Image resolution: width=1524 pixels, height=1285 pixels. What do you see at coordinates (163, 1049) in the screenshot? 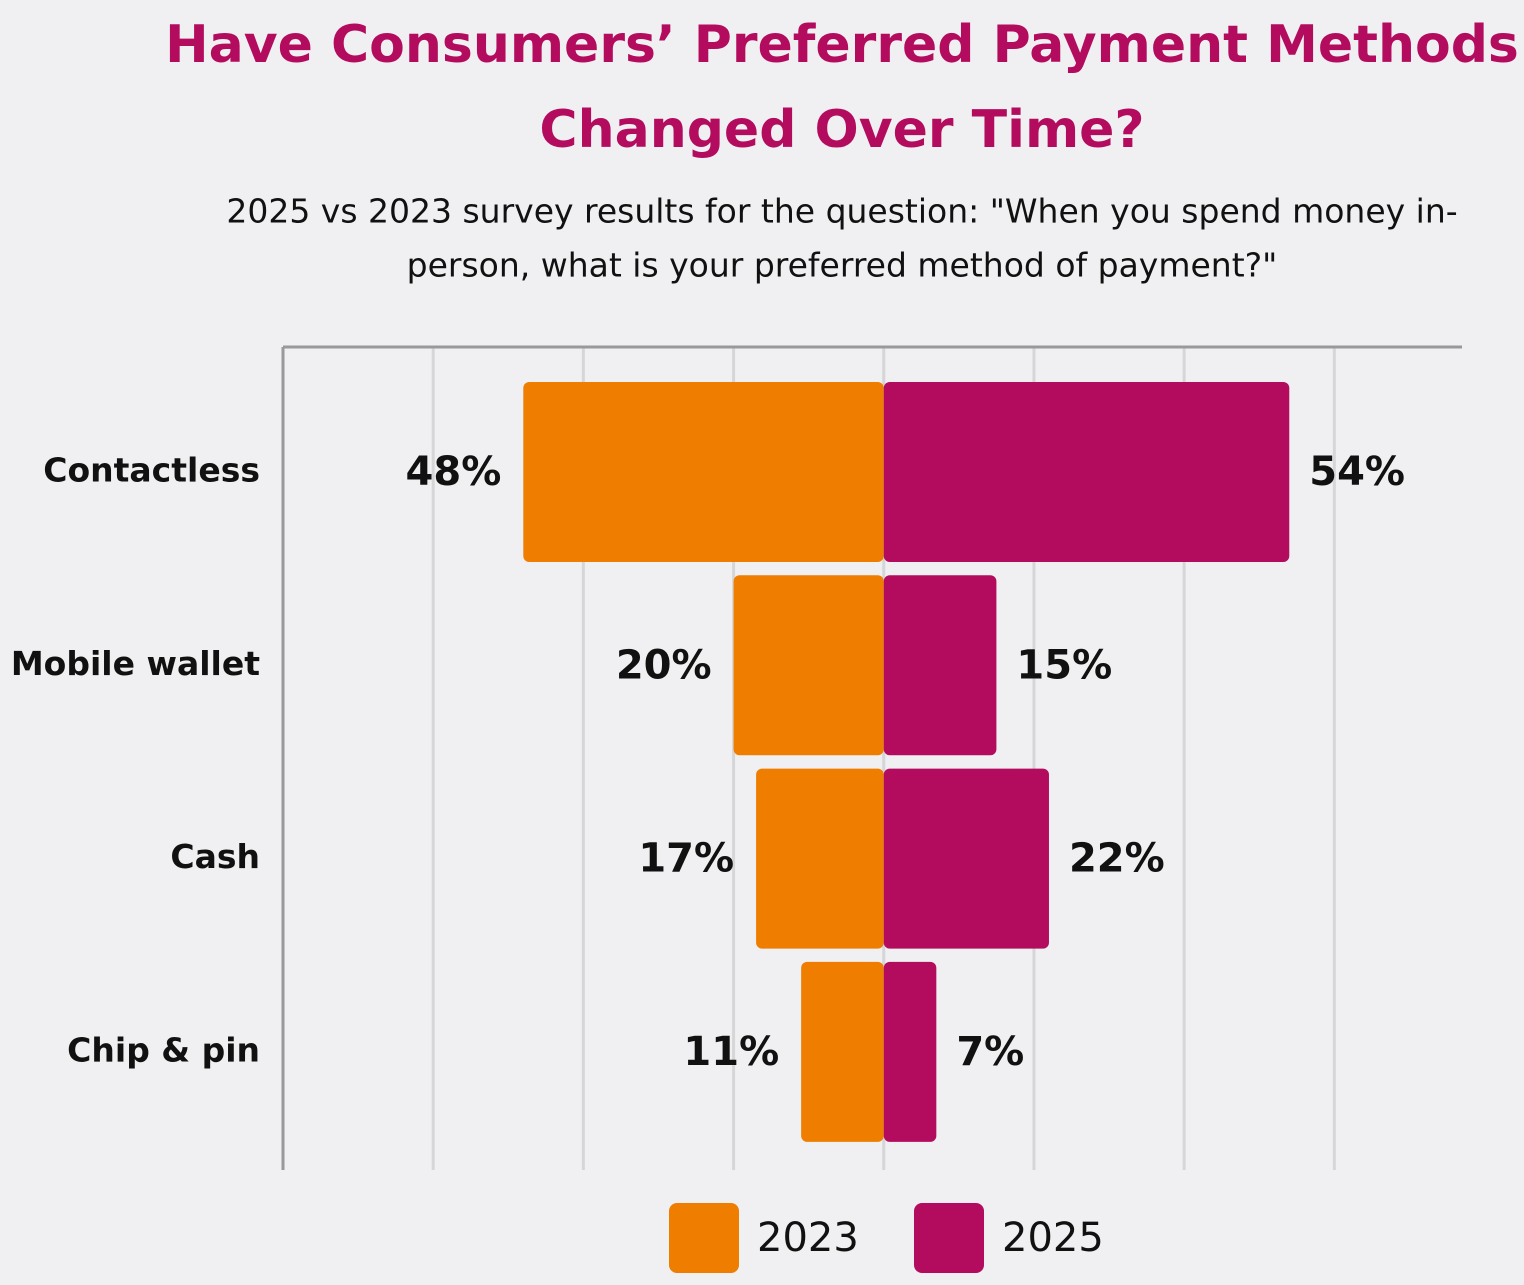
I see `category-label: Chip & pin` at bounding box center [163, 1049].